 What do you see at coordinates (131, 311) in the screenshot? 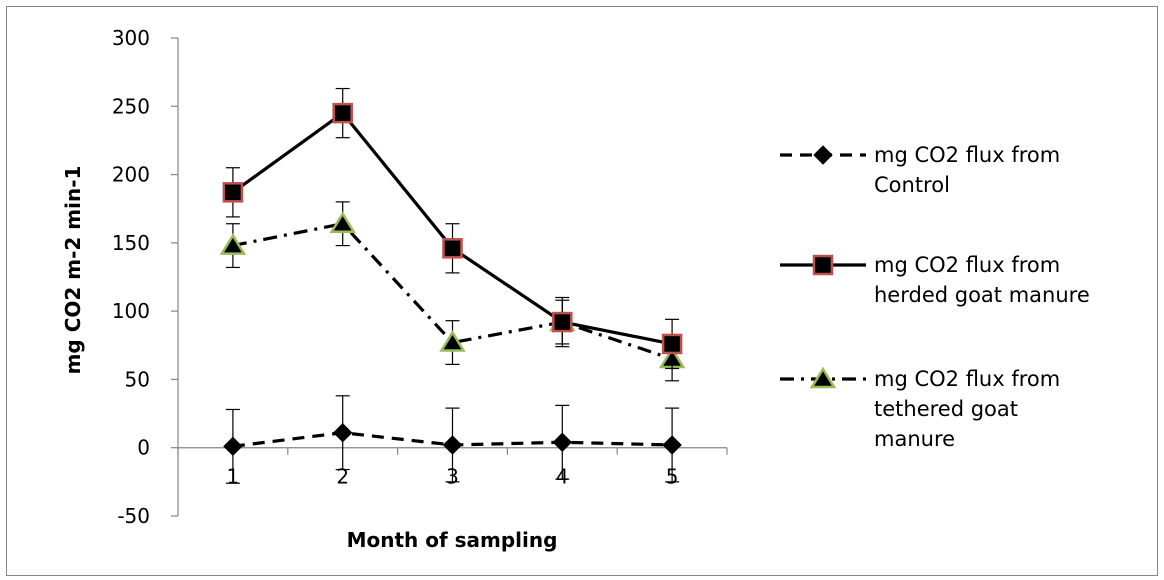
I see `y-tick-label: 100` at bounding box center [131, 311].